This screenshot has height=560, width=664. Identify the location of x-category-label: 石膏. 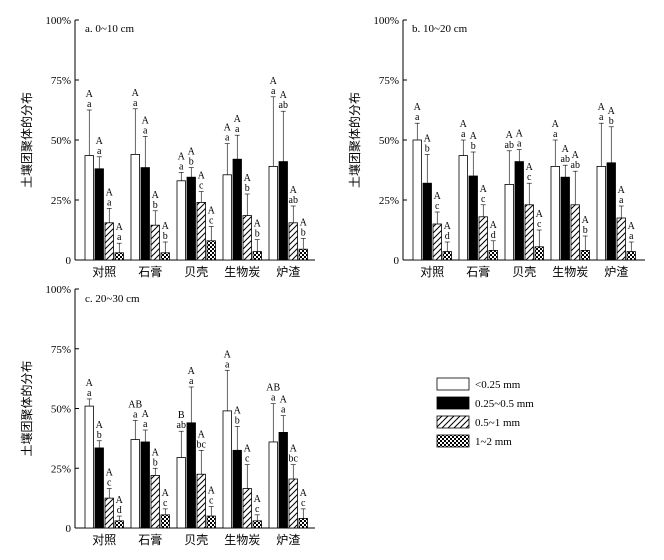
(478, 271).